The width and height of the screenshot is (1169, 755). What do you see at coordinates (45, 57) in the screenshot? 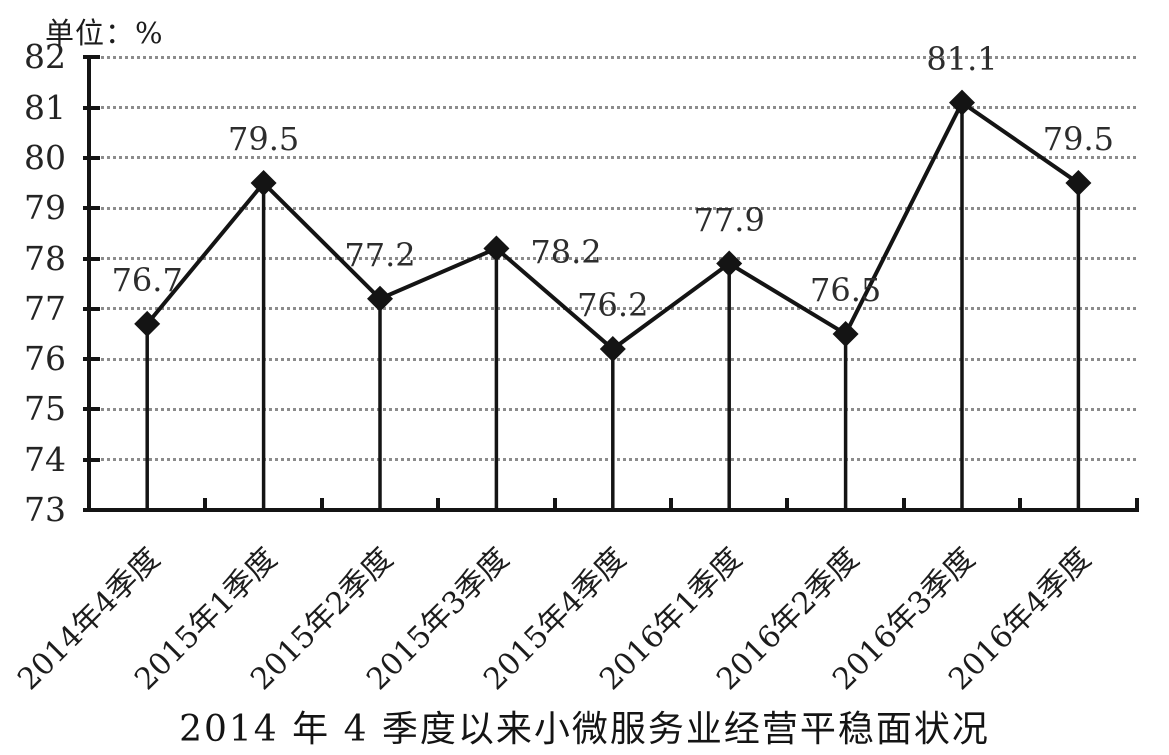
I see `y-axis-label: 82` at bounding box center [45, 57].